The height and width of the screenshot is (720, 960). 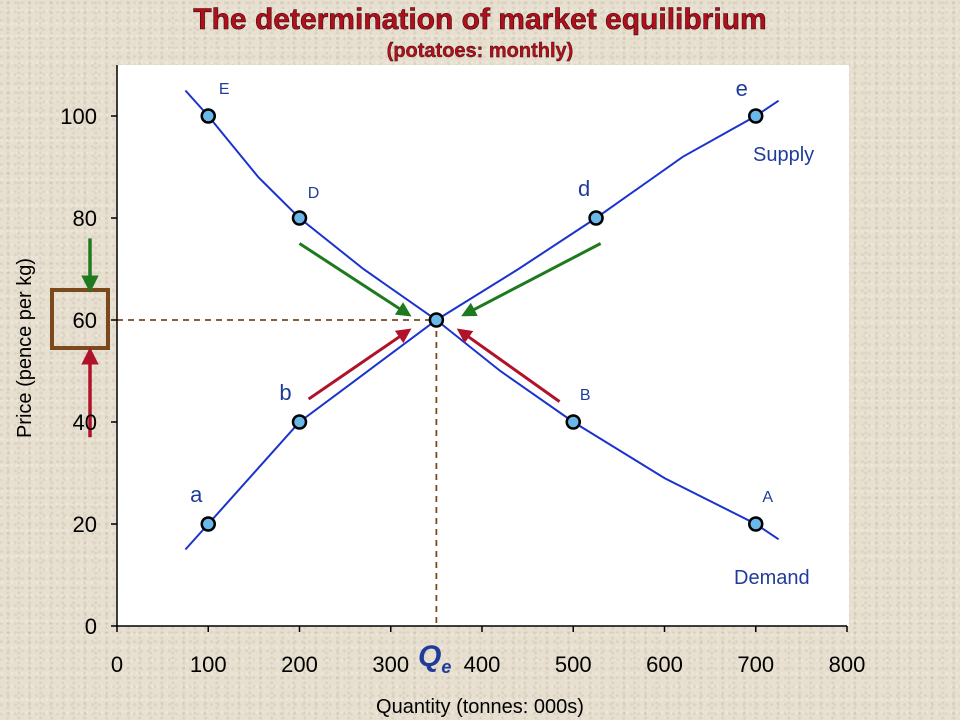 What do you see at coordinates (78, 116) in the screenshot?
I see `y-tick-label: 100` at bounding box center [78, 116].